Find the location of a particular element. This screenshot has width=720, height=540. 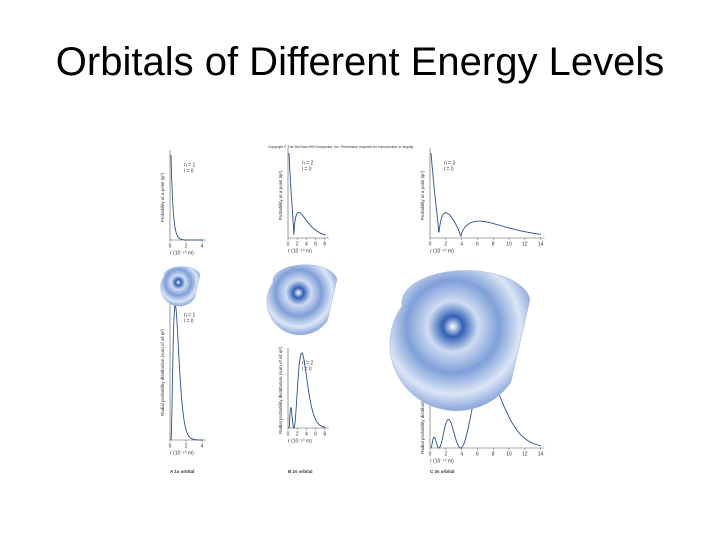

slide-title: Orbitals of Different Energy Levels is located at coordinates (360, 62).